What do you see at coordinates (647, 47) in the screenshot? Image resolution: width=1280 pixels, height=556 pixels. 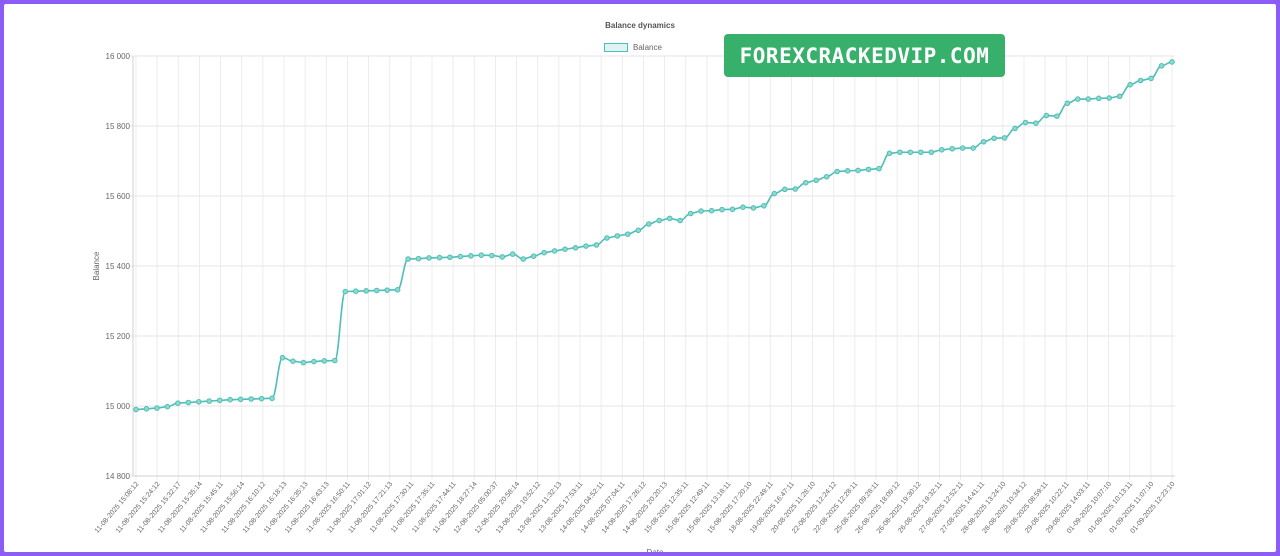 I see `legend-label: Balance` at bounding box center [647, 47].